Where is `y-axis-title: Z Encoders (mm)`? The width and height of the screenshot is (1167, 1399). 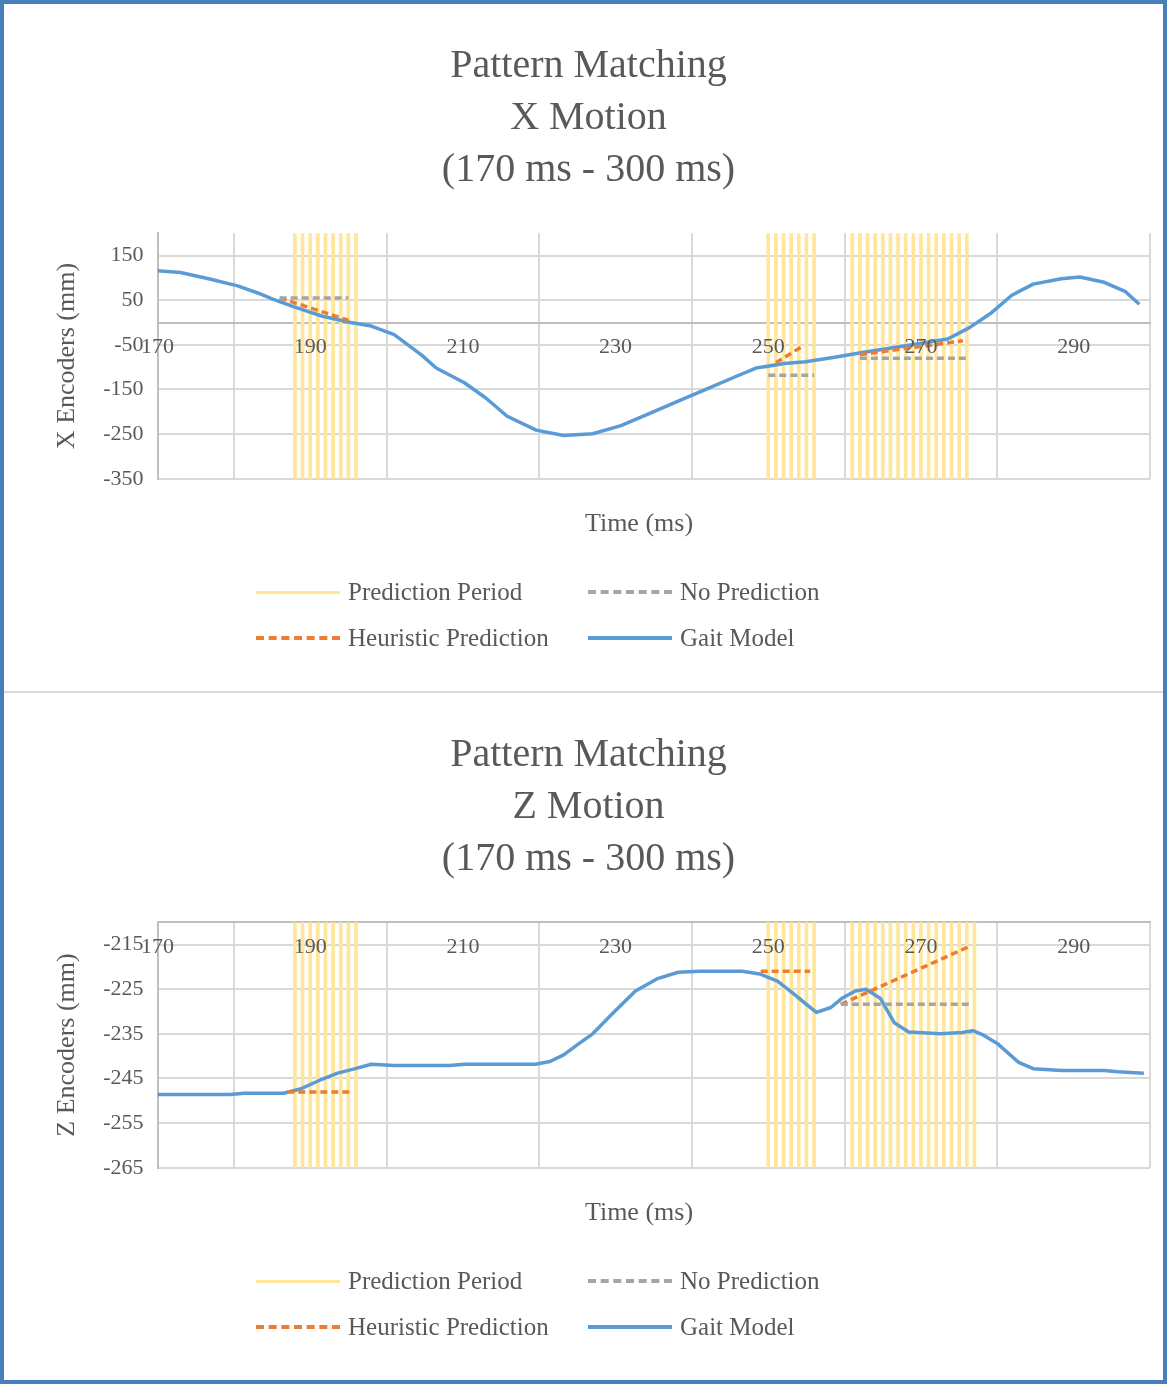
y-axis-title: Z Encoders (mm) is located at coordinates (66, 1045).